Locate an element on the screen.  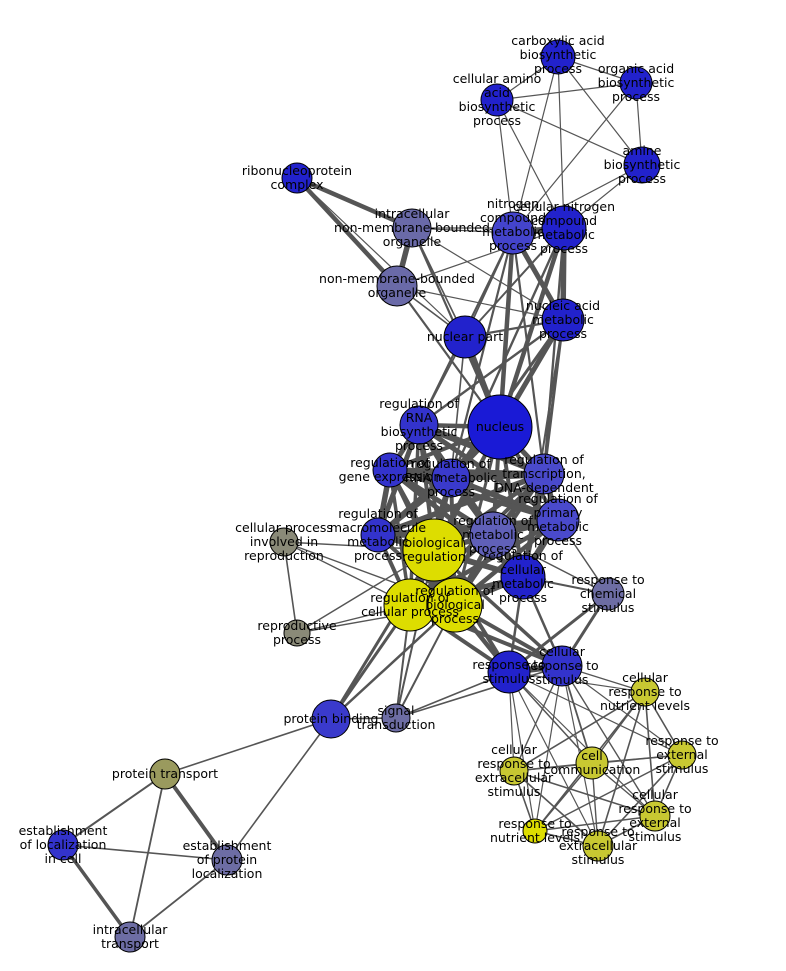
graph-node-biological_regulation is located at coordinates (434, 550).